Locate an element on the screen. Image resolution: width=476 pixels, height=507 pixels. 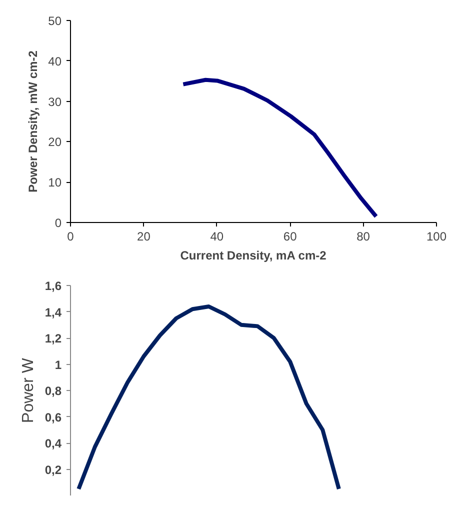
y-tick-label: 50 is located at coordinates (55, 21).